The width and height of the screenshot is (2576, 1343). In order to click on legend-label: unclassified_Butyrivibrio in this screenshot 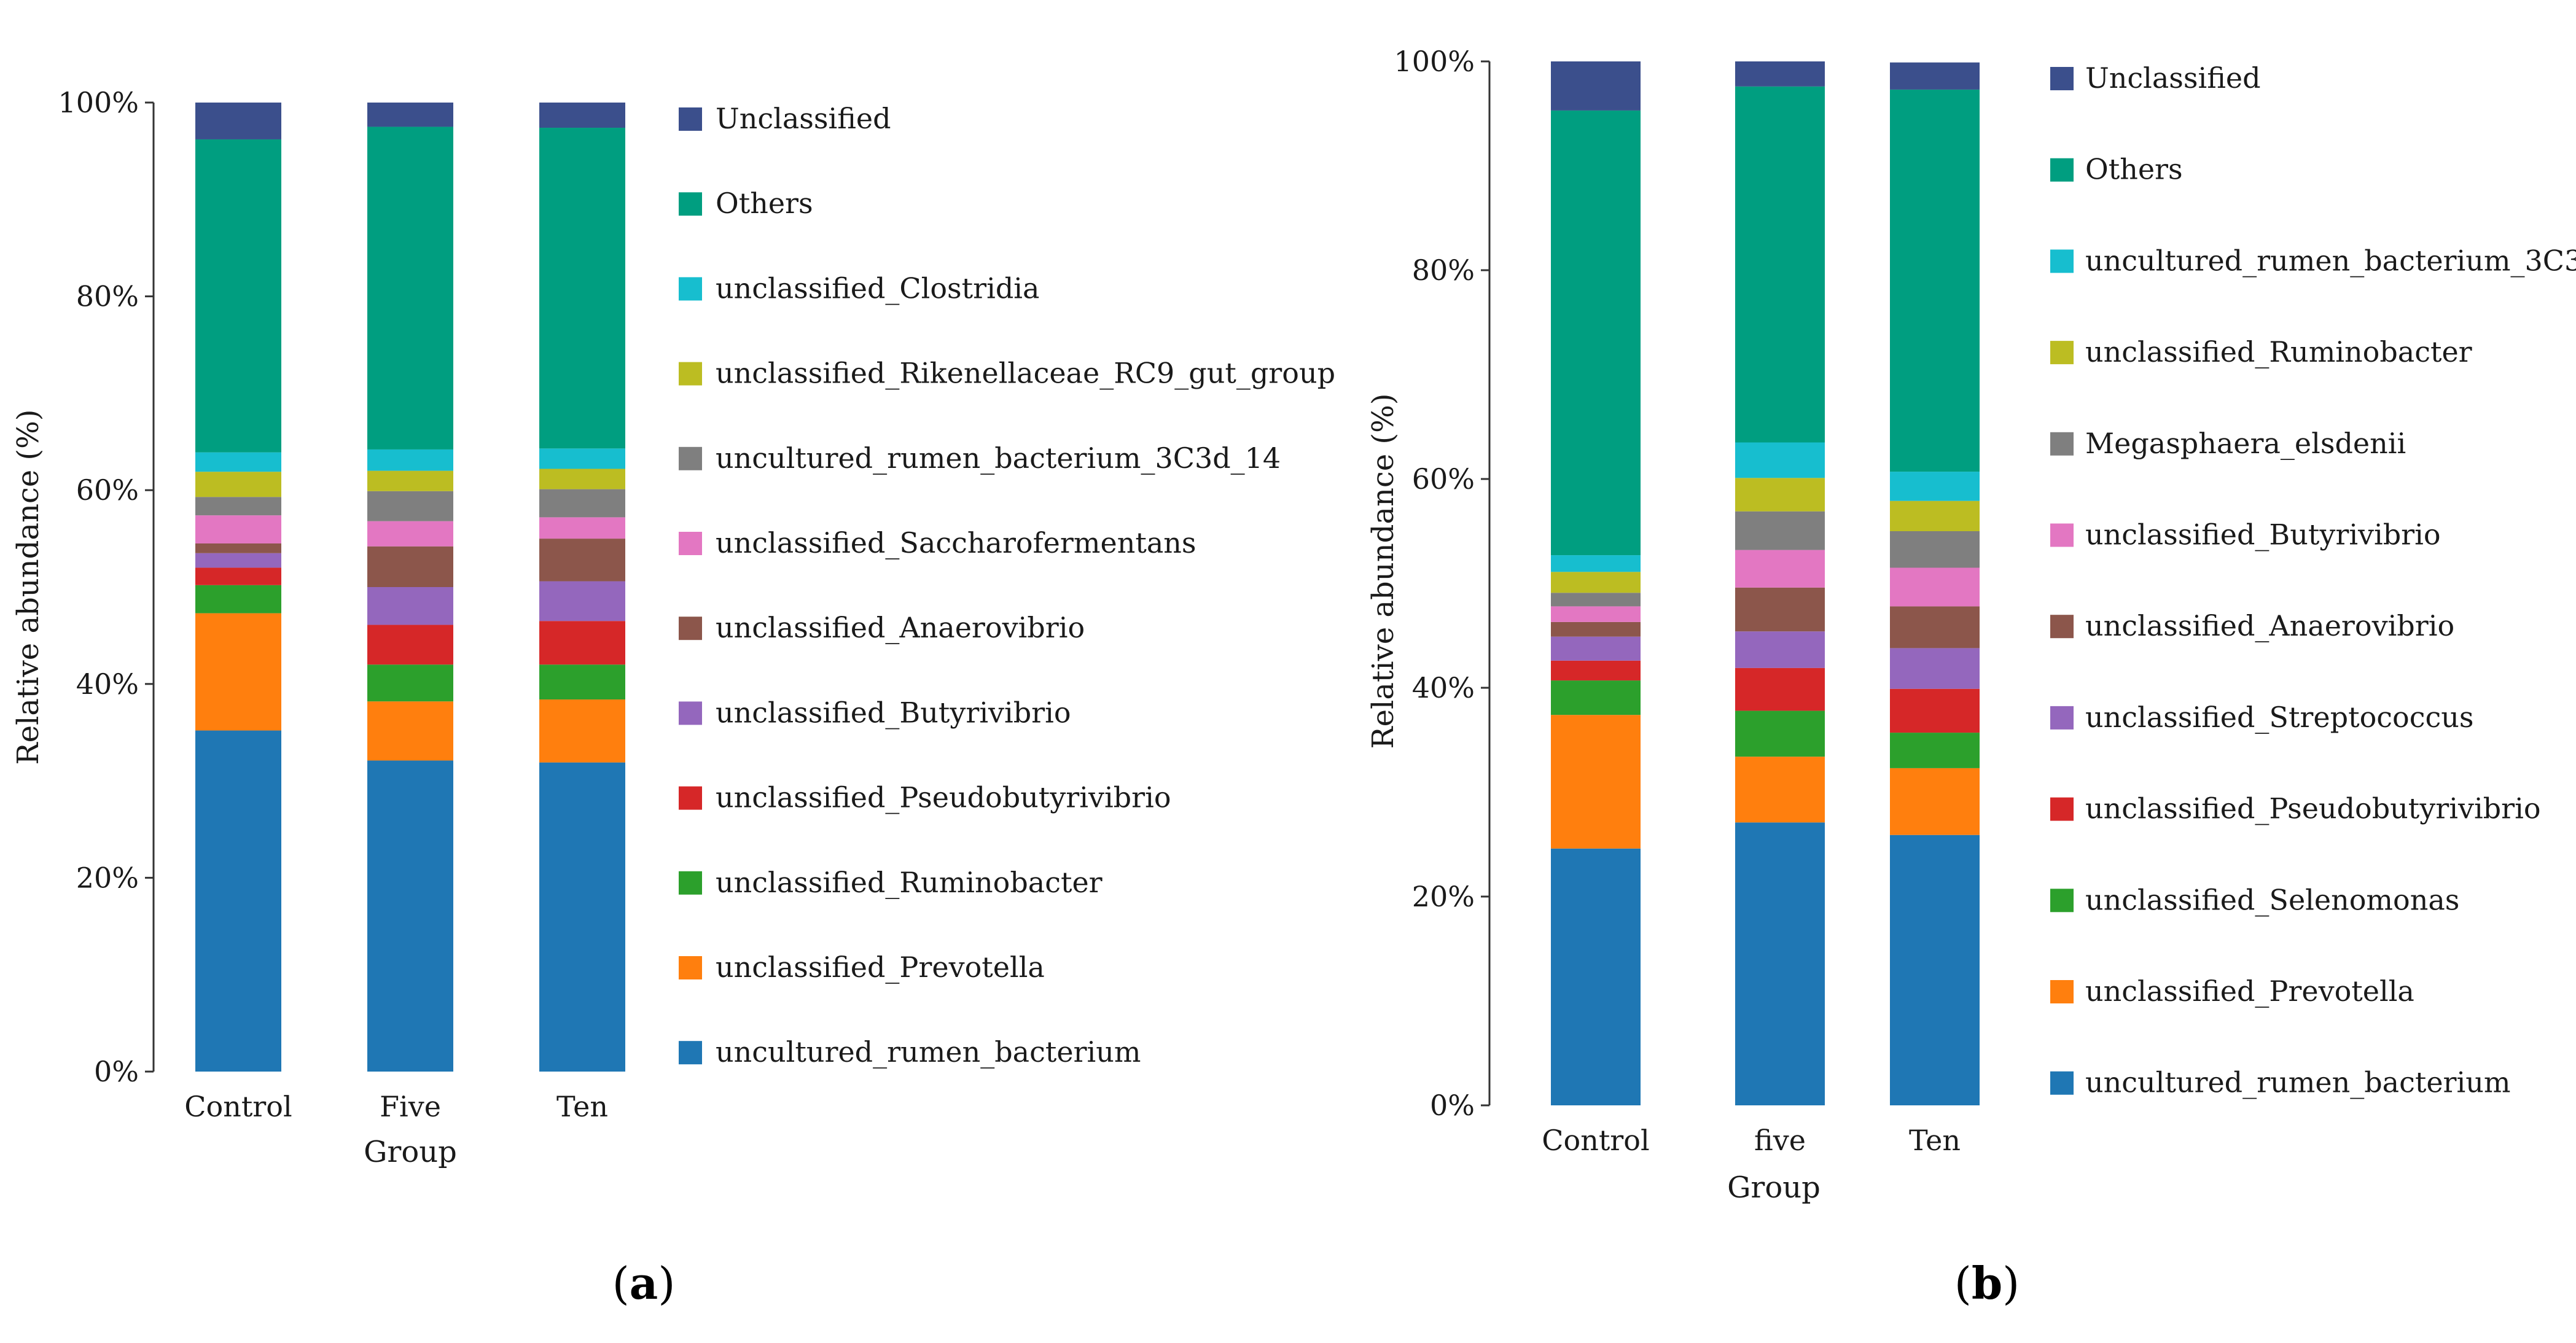, I will do `click(2263, 534)`.